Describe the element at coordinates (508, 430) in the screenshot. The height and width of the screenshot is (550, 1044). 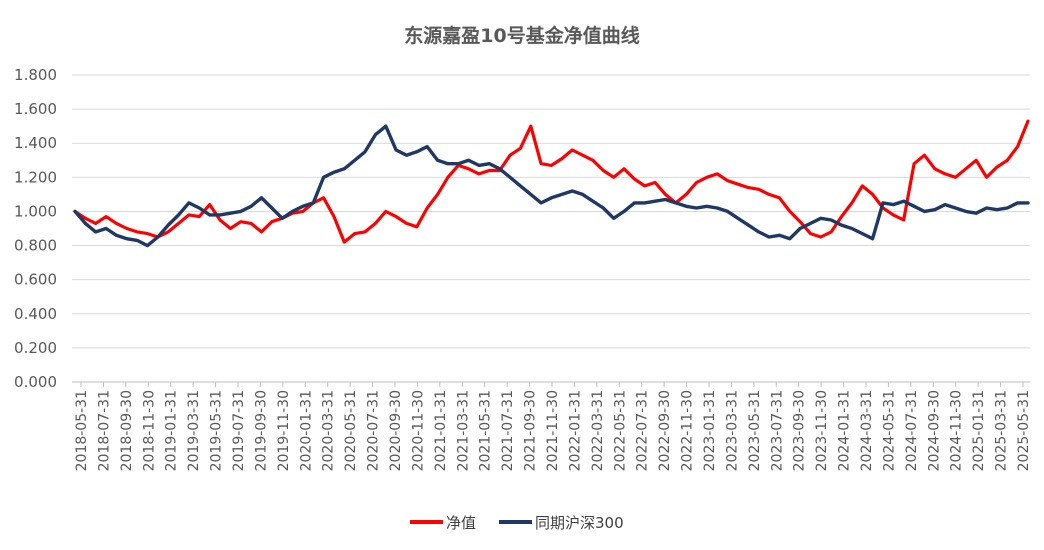
I see `x-tick-label: 2021-07-31` at that location.